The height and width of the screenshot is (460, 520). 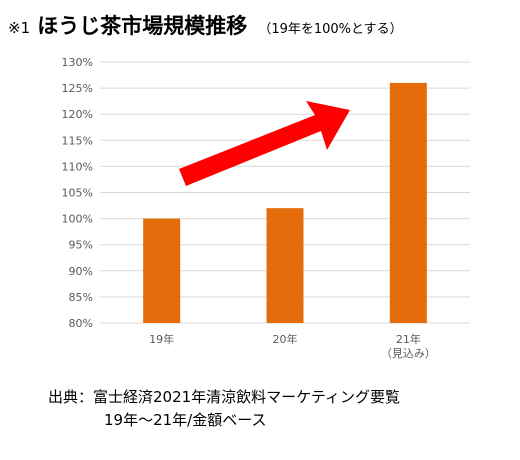 What do you see at coordinates (408, 339) in the screenshot?
I see `x-tick-label: 21年` at bounding box center [408, 339].